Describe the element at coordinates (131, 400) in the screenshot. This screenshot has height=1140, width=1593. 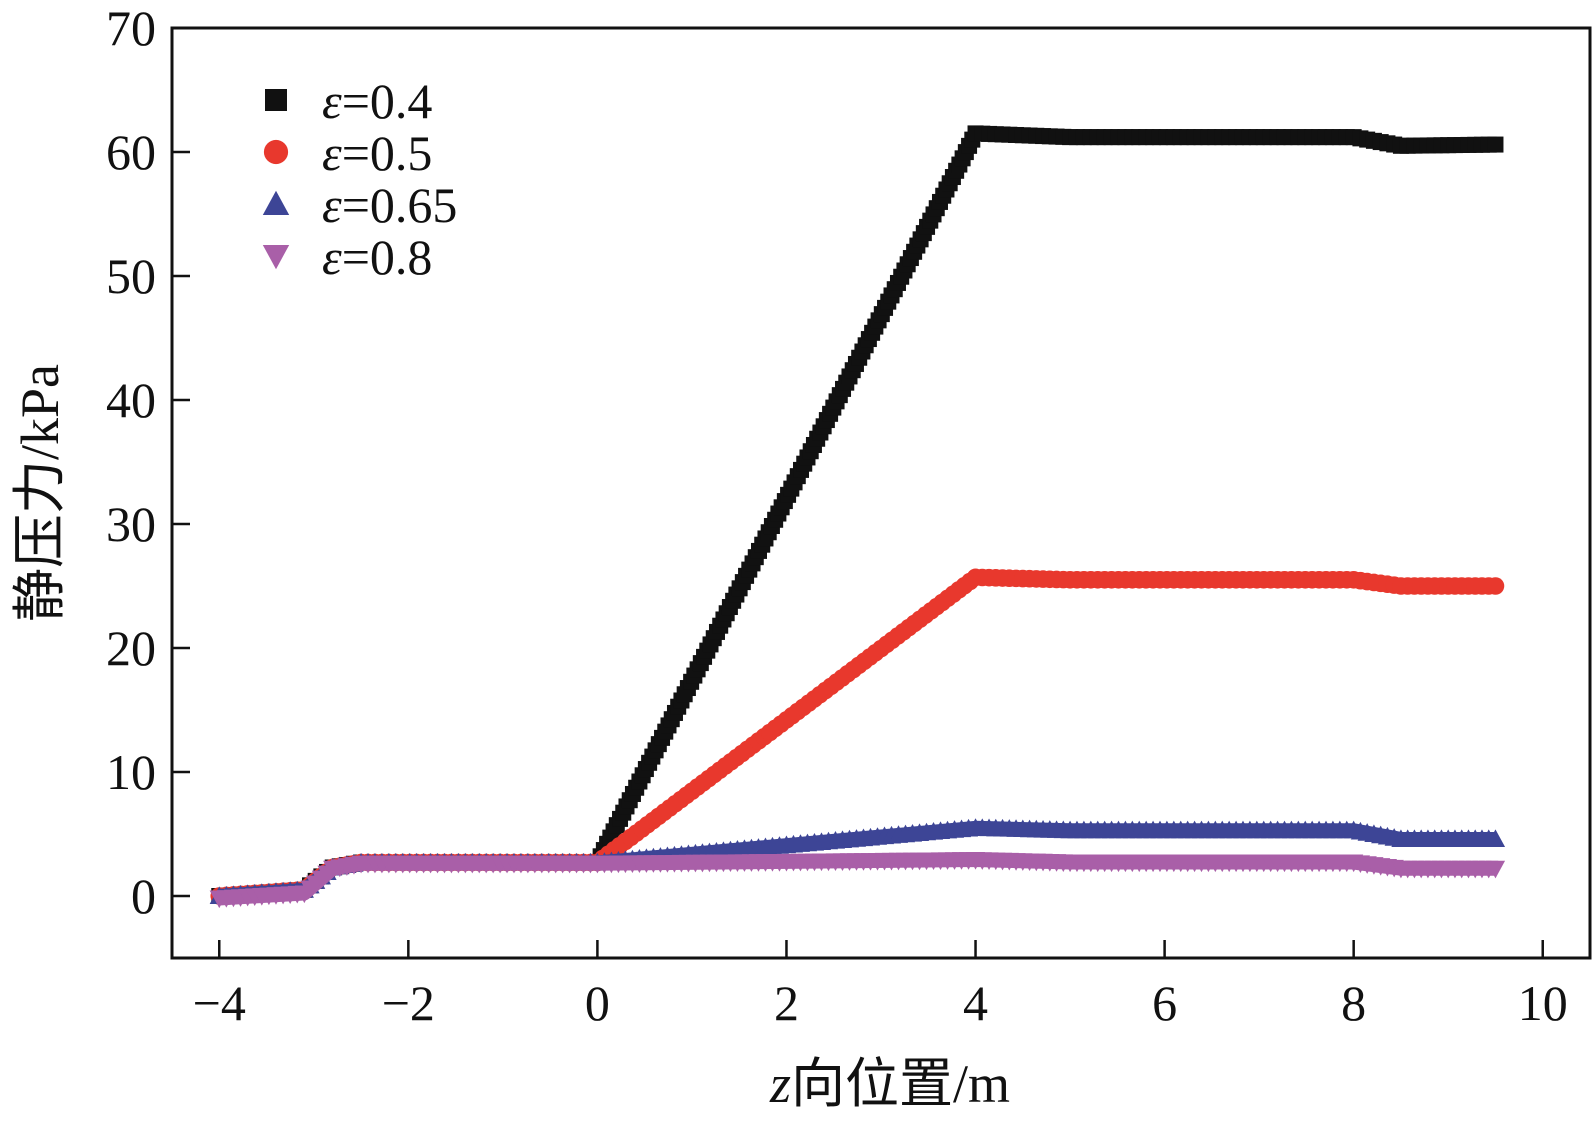
I see `y-tick-label: 40` at that location.